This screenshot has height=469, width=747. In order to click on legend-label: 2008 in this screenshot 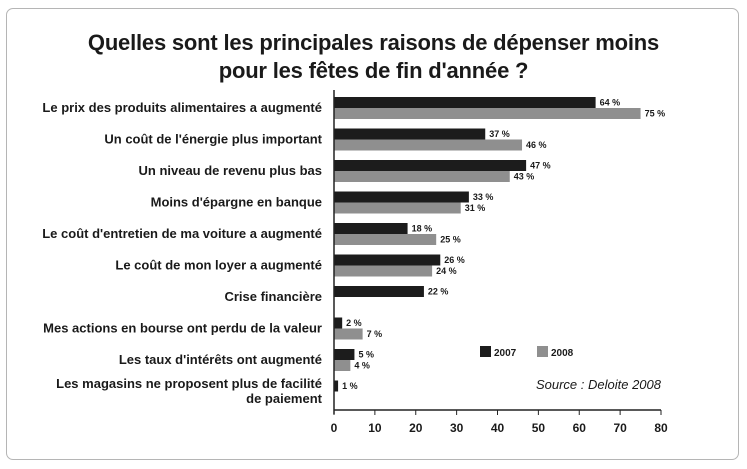, I will do `click(562, 353)`.